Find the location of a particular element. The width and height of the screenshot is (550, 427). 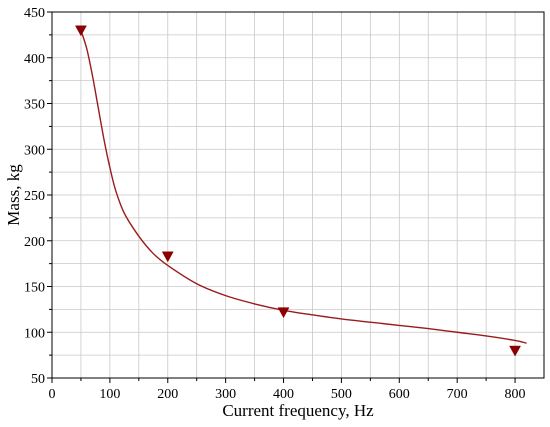

x-tick-label: 300 is located at coordinates (225, 394).